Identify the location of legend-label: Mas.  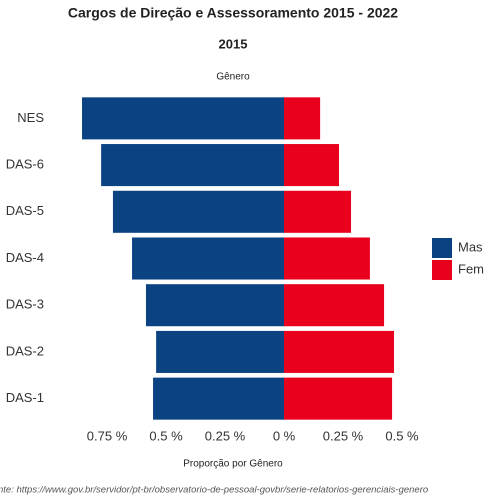
(470, 246).